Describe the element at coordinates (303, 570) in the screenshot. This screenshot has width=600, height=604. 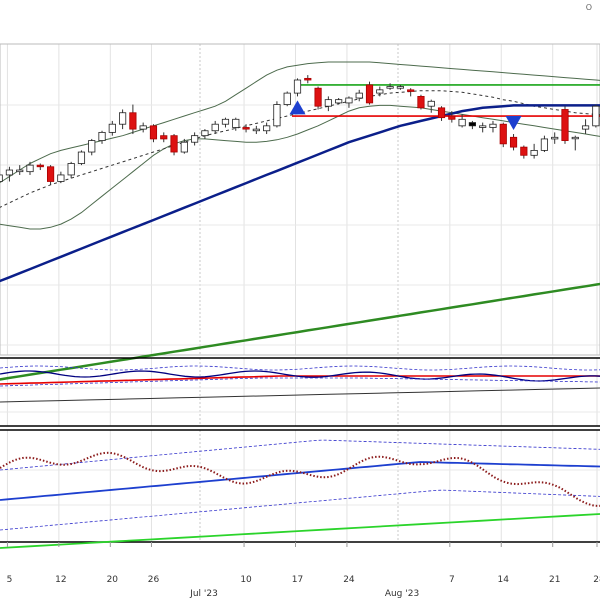
I see `x-axis: 5 12 20 26 10 17 24 7 14 21 28 Jul '23 Aug '23` at that location.